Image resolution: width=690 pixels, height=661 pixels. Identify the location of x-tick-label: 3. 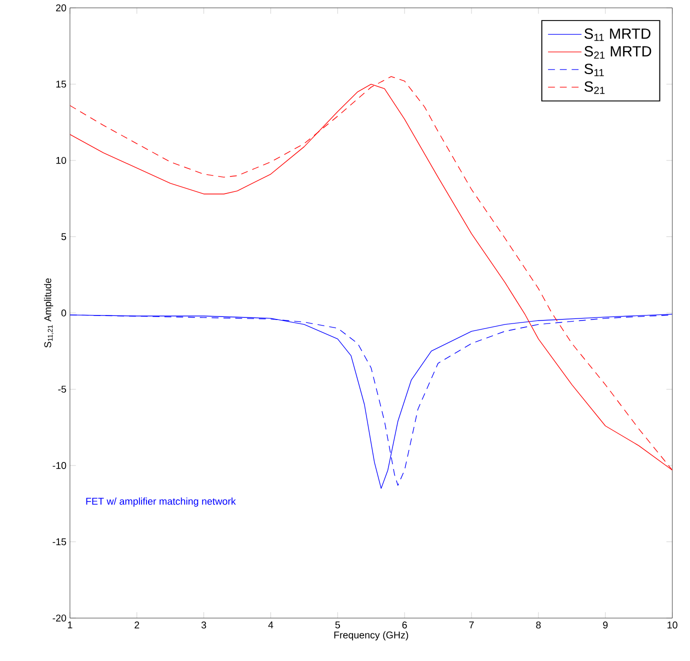
(203, 624).